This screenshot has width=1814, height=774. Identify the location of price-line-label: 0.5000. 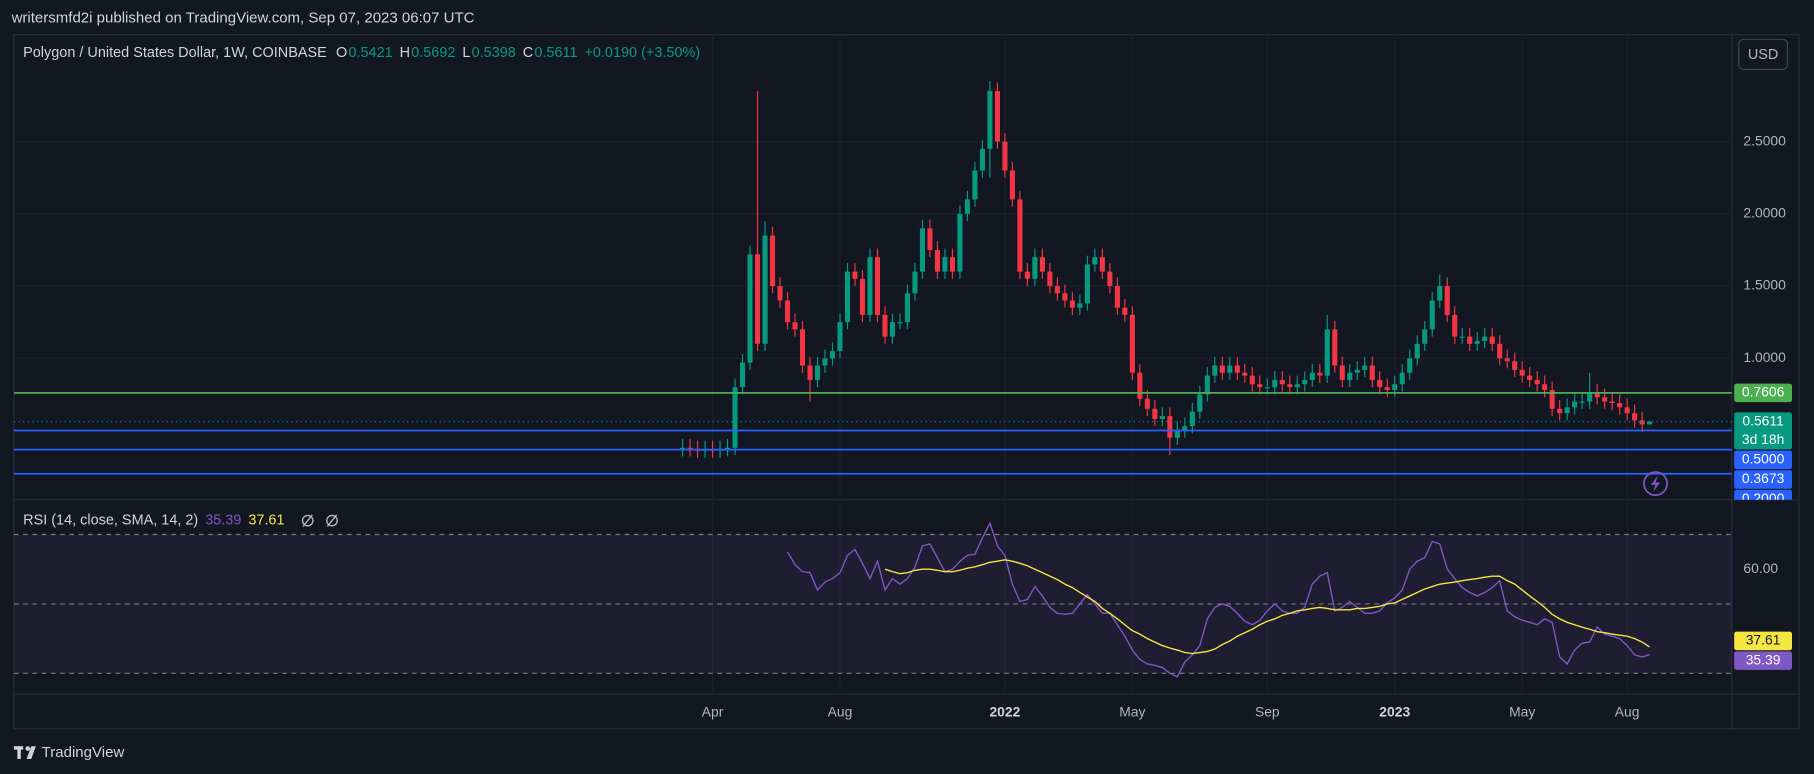
(1763, 459).